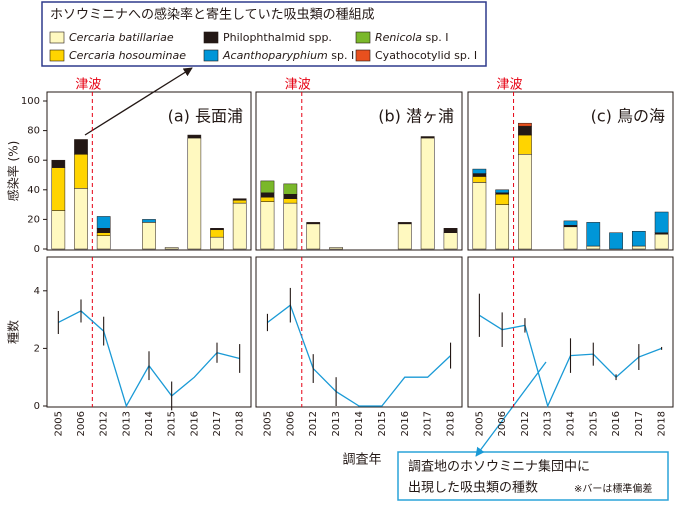 This screenshot has width=680, height=506. Describe the element at coordinates (13, 171) in the screenshot. I see `y-axis-label: 感染率 (%)` at that location.